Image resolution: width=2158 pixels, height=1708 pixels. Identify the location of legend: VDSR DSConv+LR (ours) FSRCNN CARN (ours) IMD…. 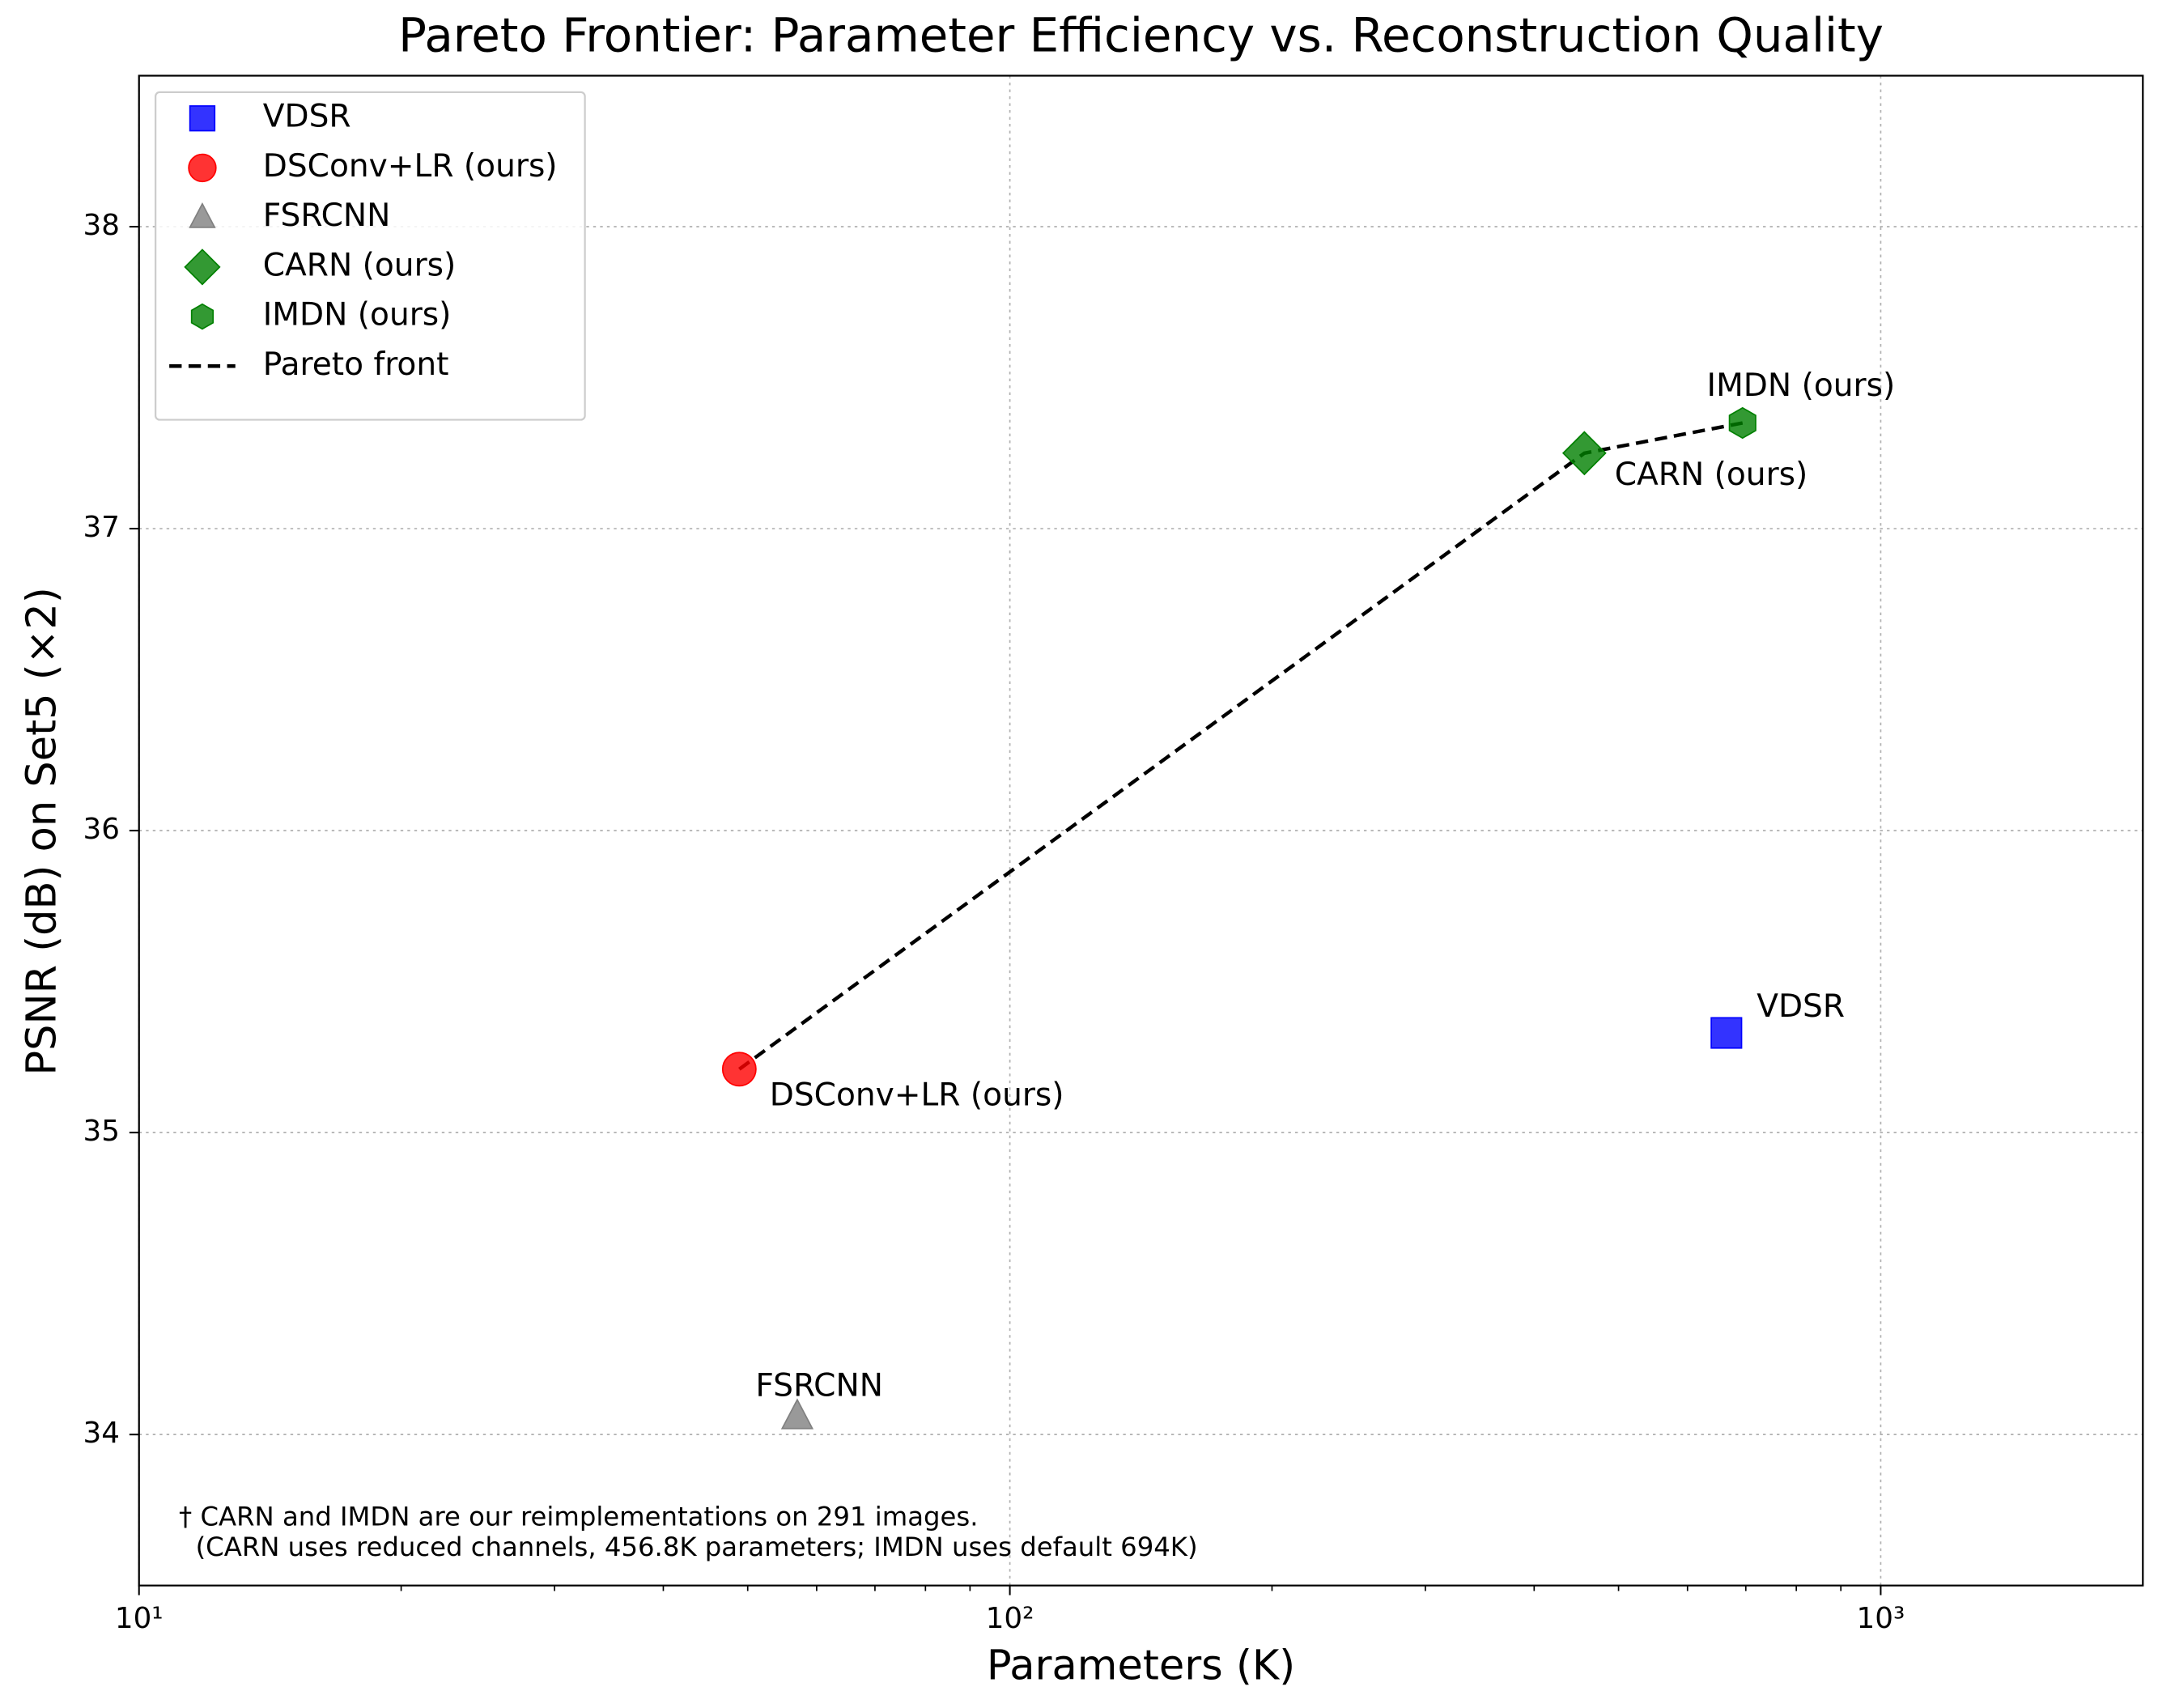
(370, 256).